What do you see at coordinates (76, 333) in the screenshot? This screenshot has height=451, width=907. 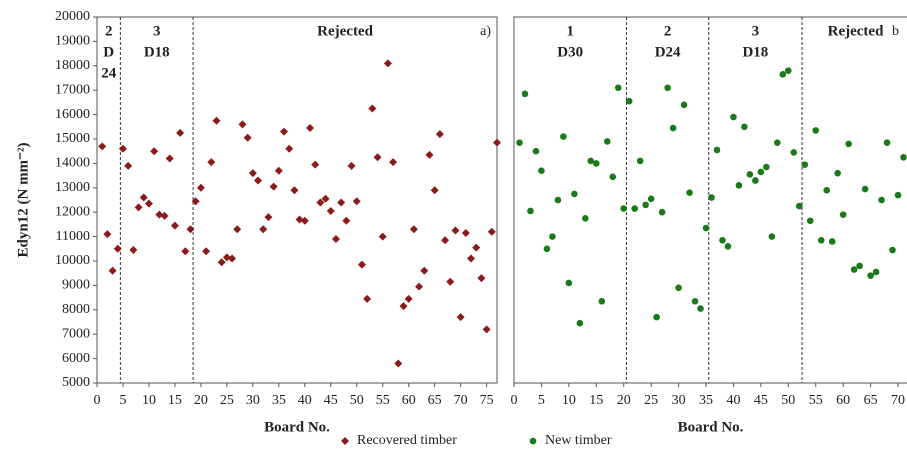 I see `y-tick-label: 7000` at bounding box center [76, 333].